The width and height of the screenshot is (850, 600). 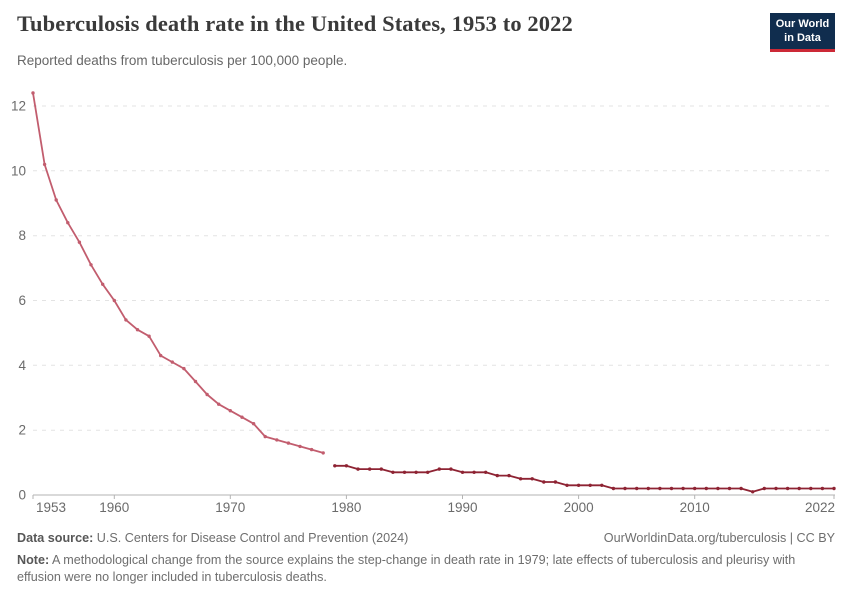 I want to click on svg-text: 2000, so click(x=579, y=507).